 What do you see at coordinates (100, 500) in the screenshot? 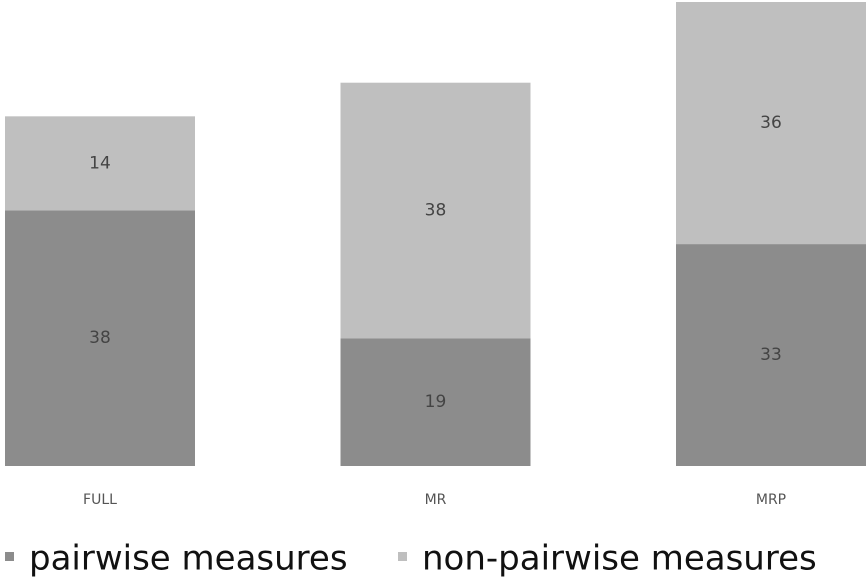
I see `x-tick-label: FULL` at bounding box center [100, 500].